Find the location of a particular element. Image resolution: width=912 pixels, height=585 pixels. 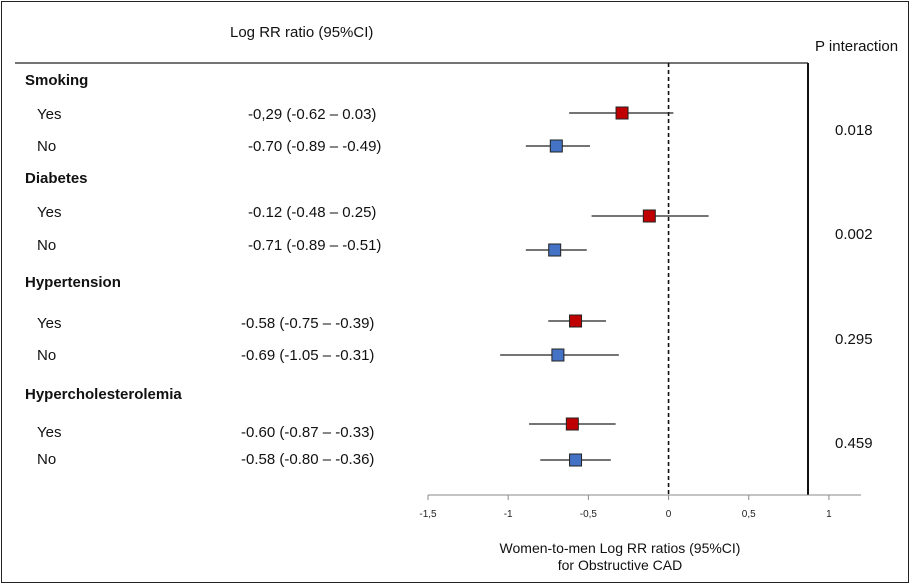

row-estimate-text: -0,29 (-0.62 – 0.03) is located at coordinates (312, 114).